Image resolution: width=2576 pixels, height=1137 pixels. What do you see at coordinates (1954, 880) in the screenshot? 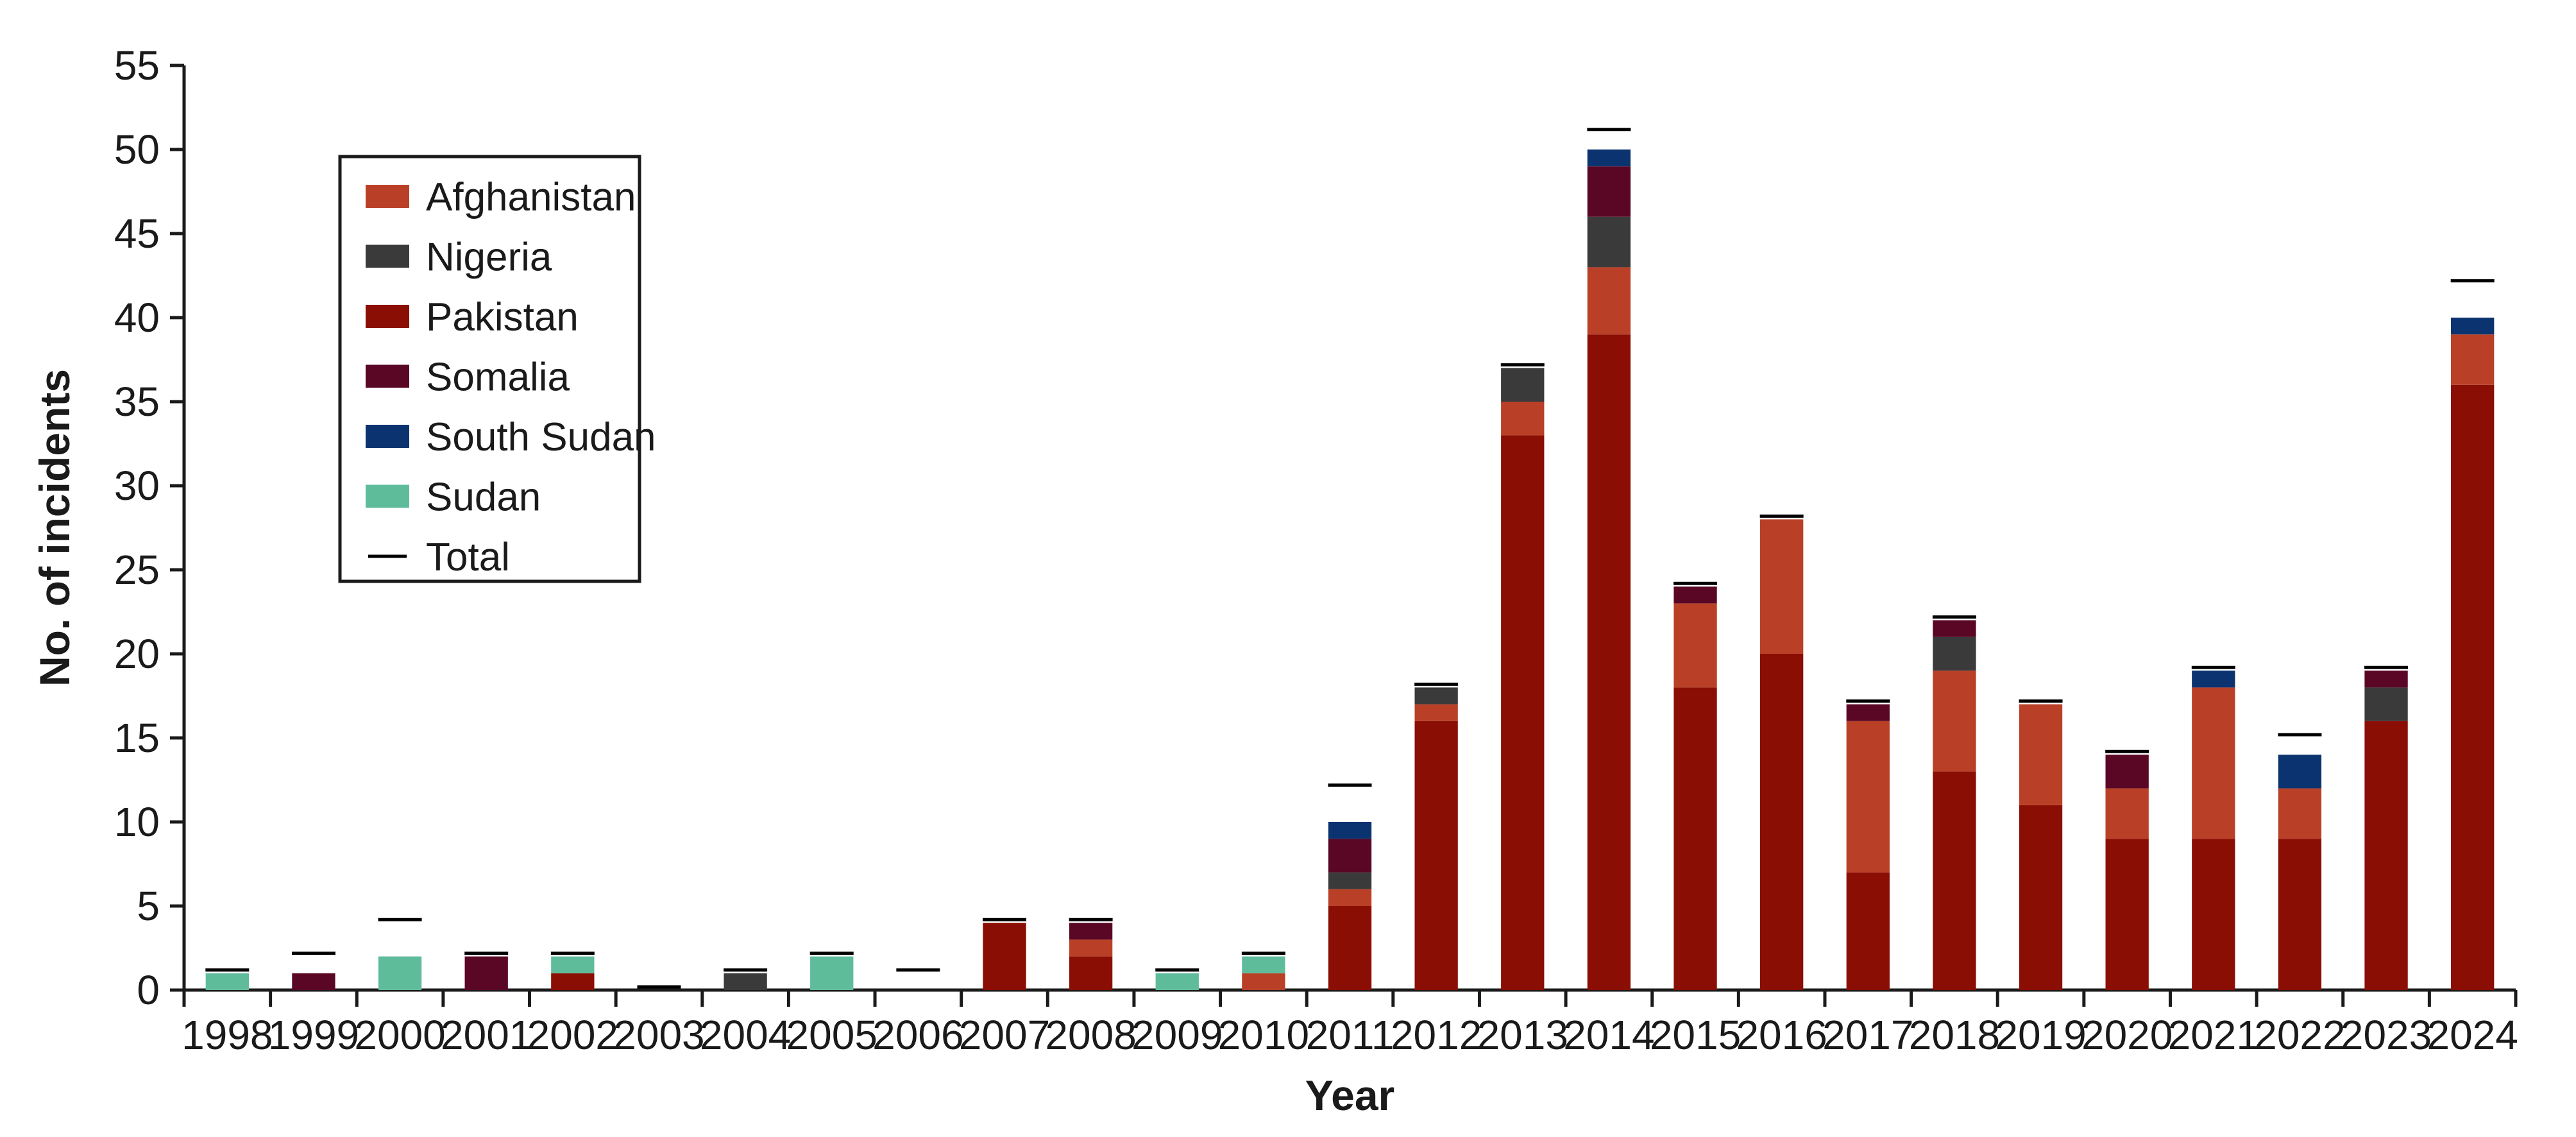
I see `bar-pakistan-2018` at bounding box center [1954, 880].